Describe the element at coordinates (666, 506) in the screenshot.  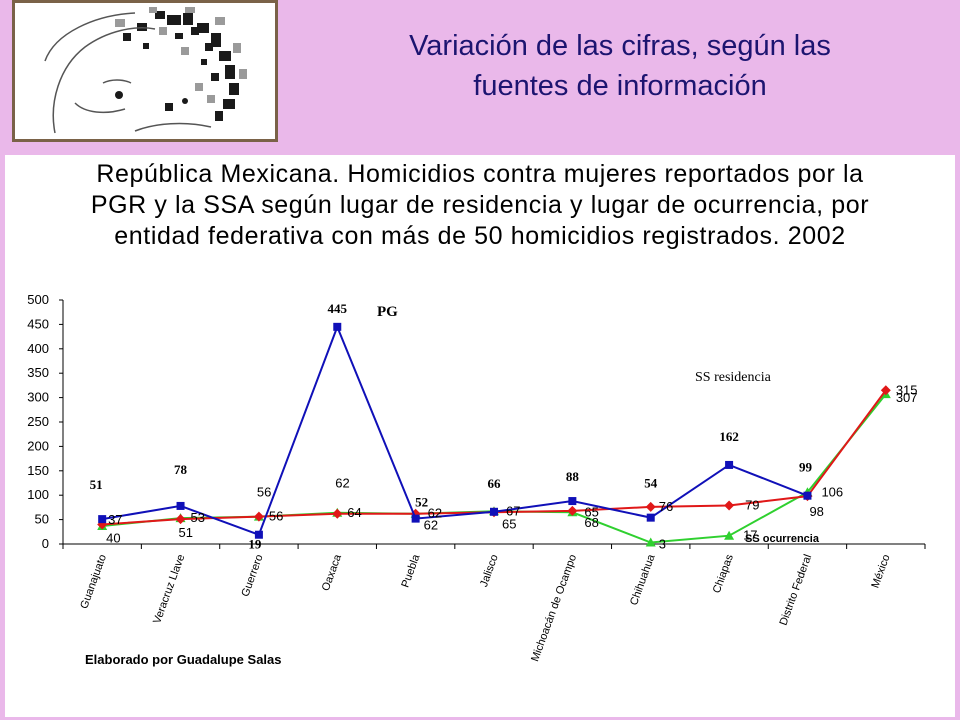
I see `data-label: 76` at that location.